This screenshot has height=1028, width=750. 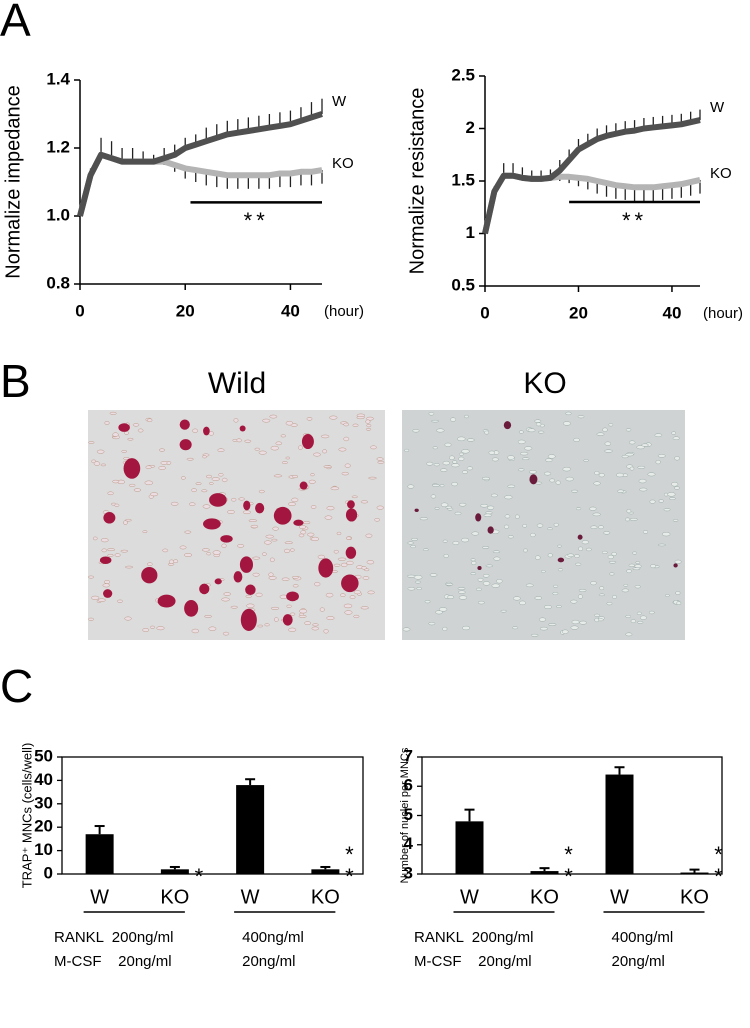 I want to click on bar, so click(x=544, y=872).